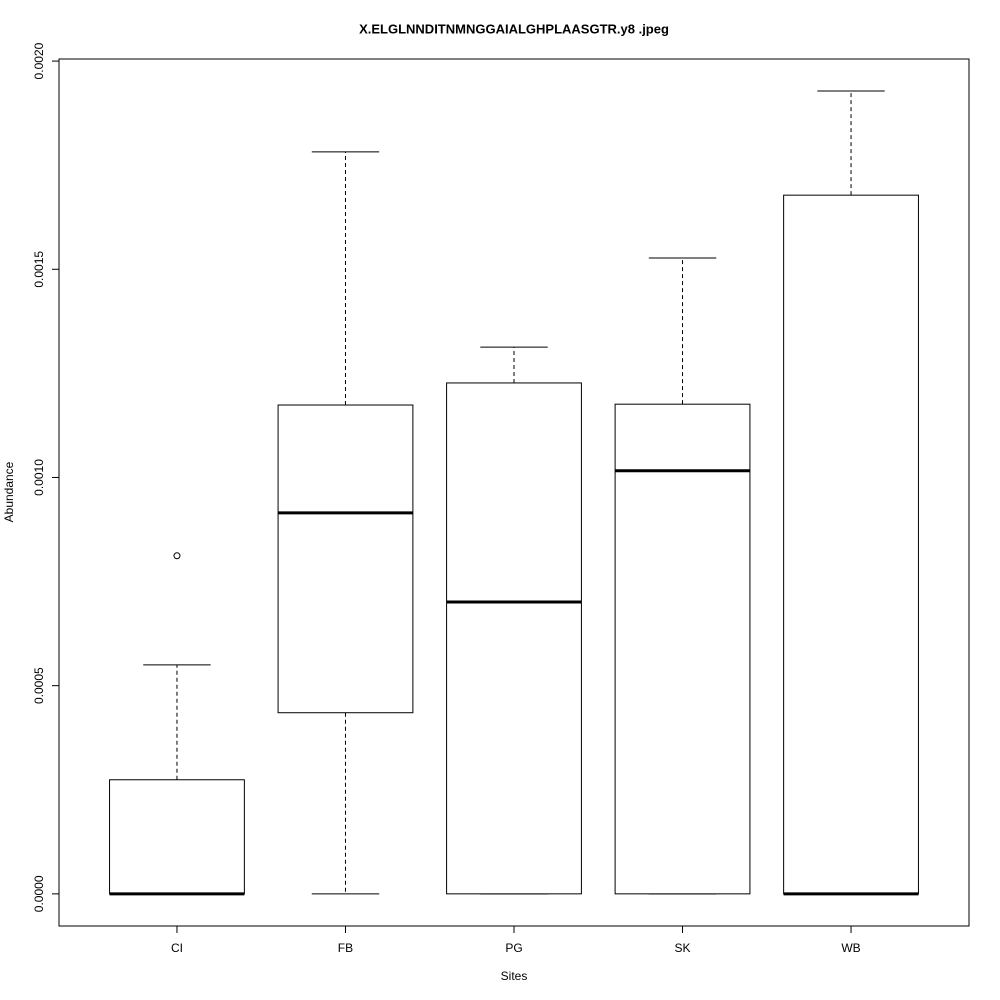  What do you see at coordinates (39, 893) in the screenshot?
I see `y-tick-label: 0.0000` at bounding box center [39, 893].